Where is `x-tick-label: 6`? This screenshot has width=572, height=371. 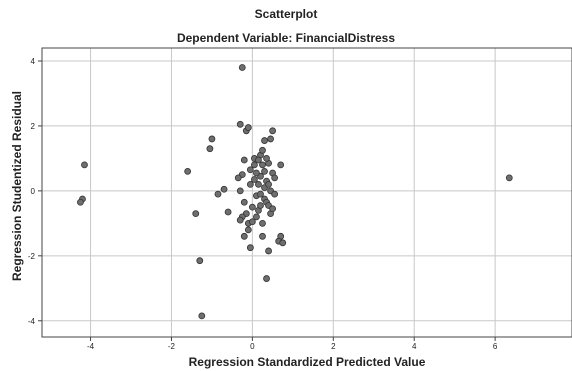
x-tick-label: 6 is located at coordinates (495, 346).